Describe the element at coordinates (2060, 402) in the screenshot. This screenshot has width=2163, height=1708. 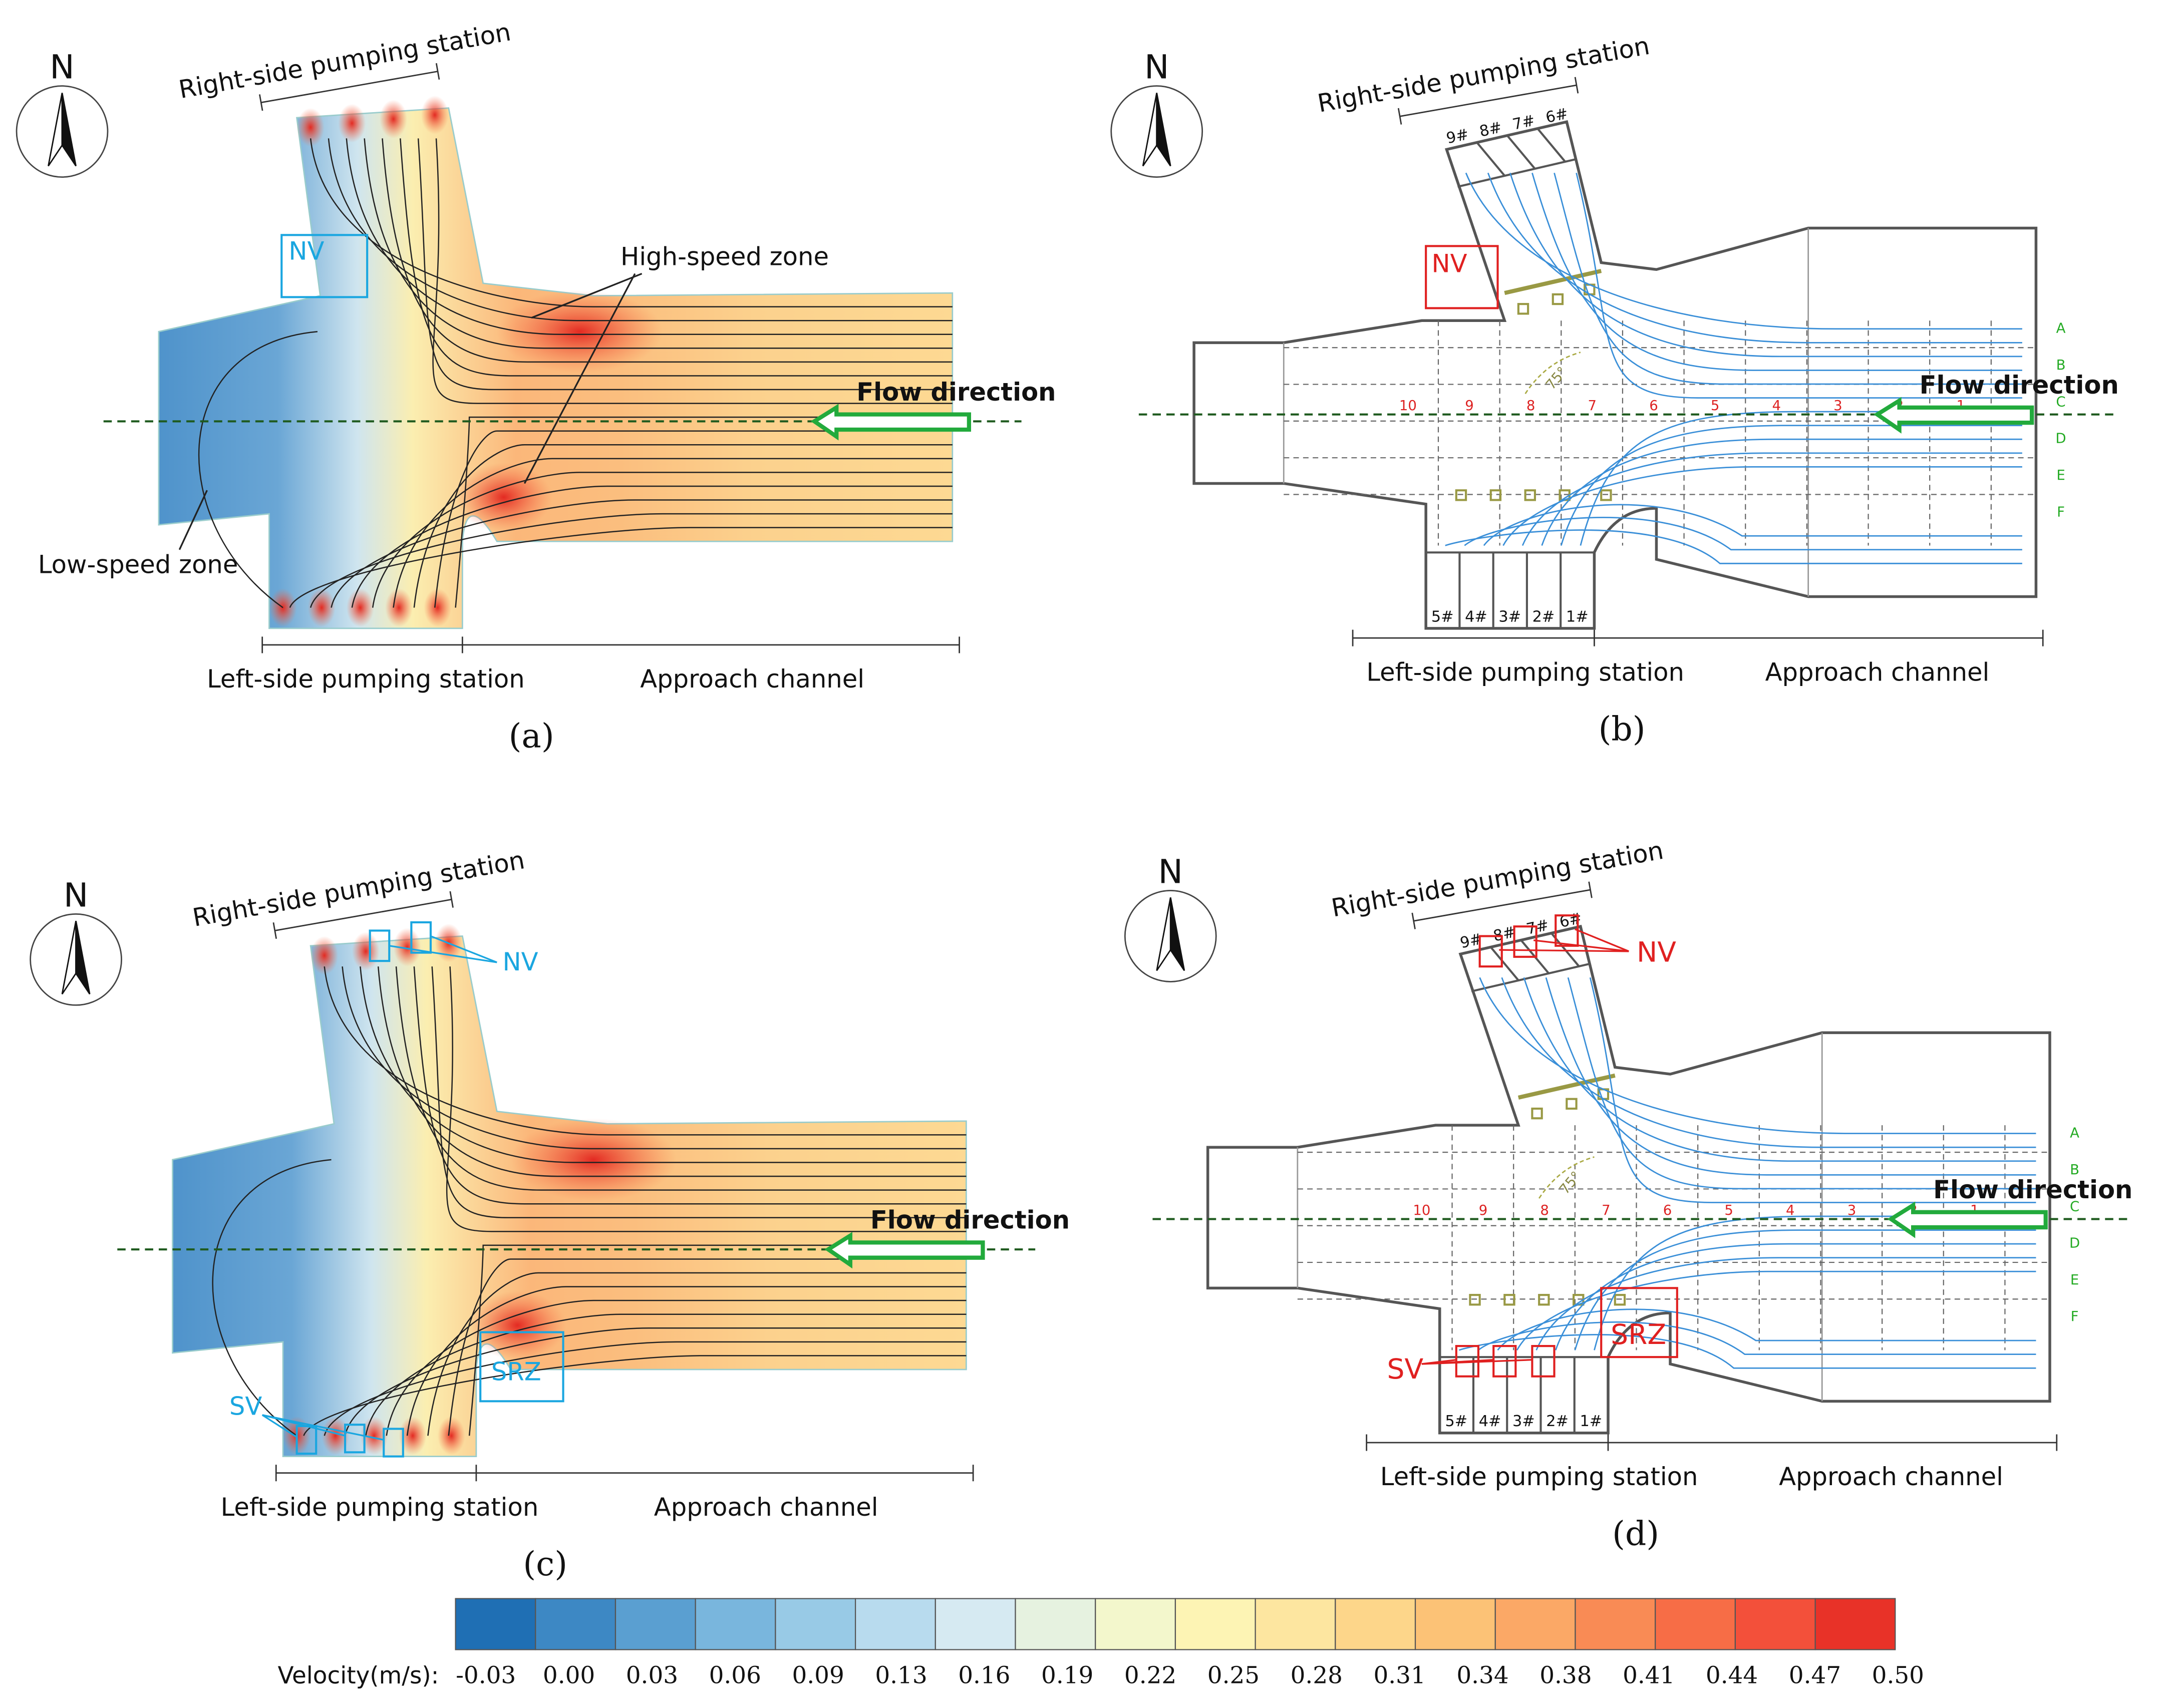
I see `row-label: C` at that location.